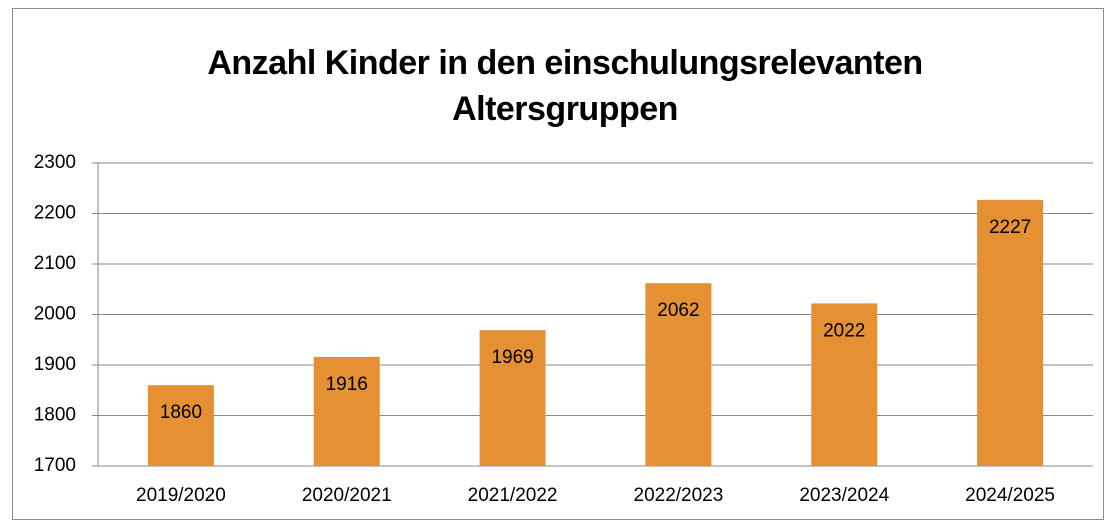 Image resolution: width=1109 pixels, height=522 pixels. What do you see at coordinates (1010, 495) in the screenshot?
I see `x-tick-label: 2024/2025` at bounding box center [1010, 495].